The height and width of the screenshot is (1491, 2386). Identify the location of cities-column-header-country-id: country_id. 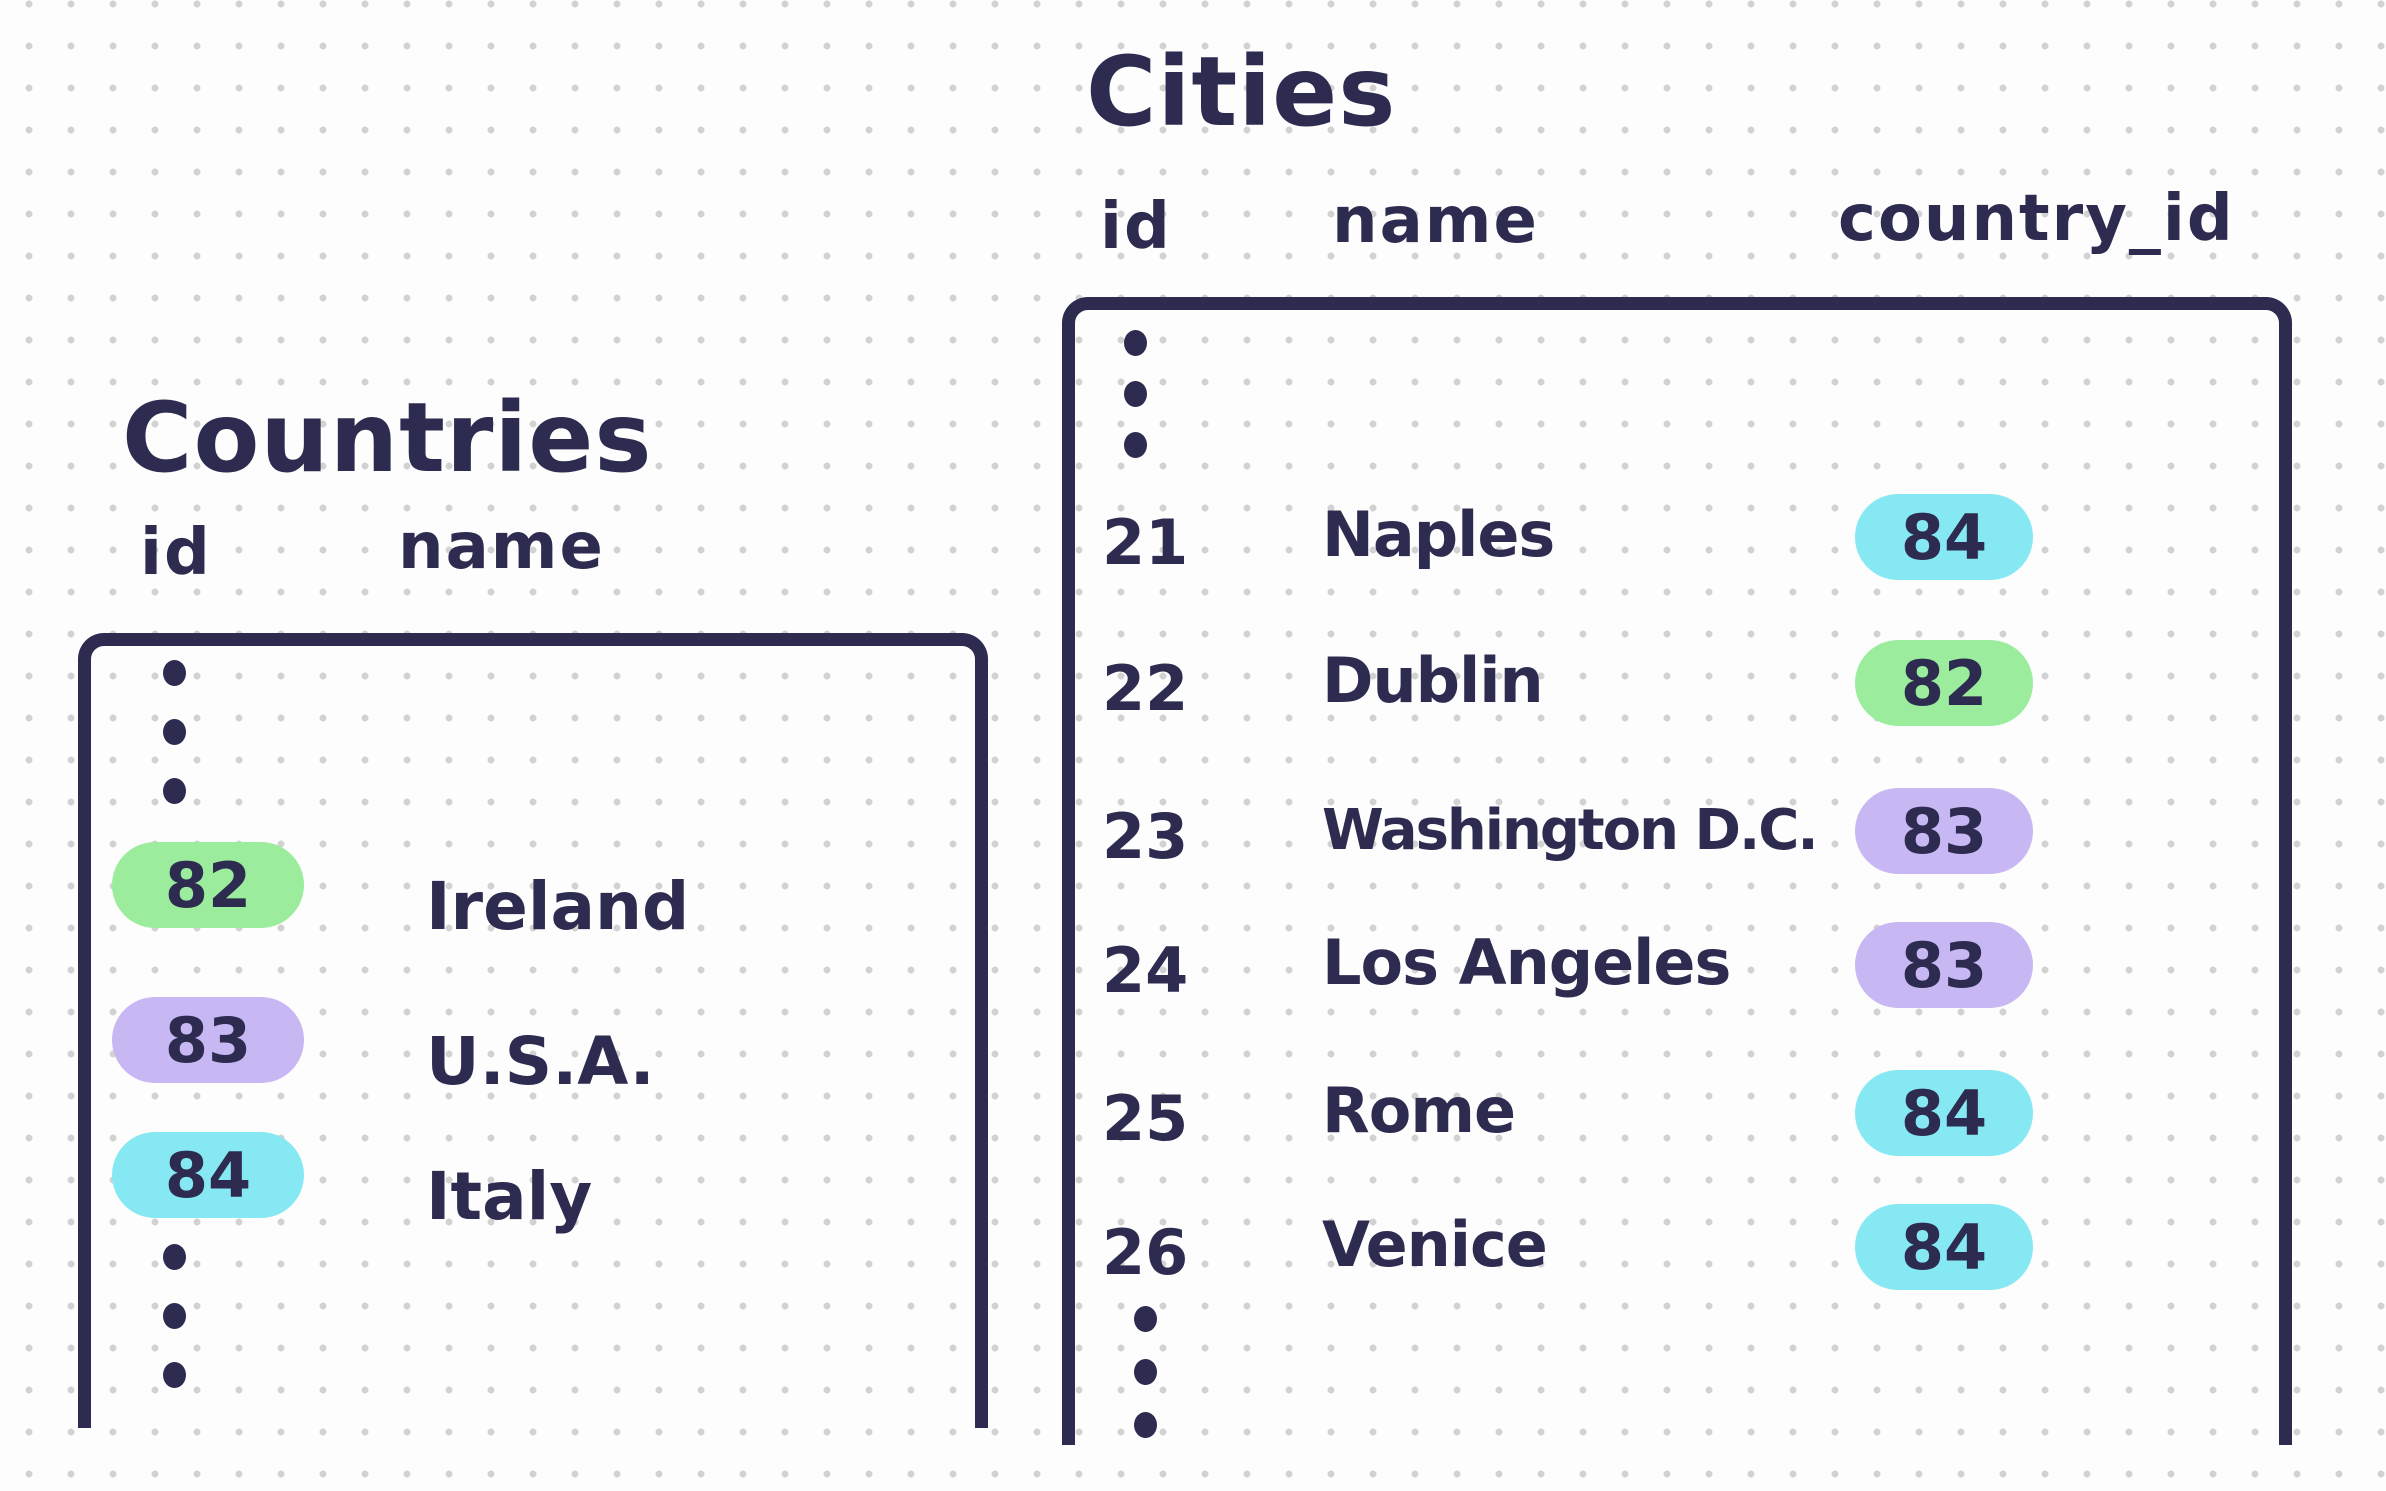
(2036, 219).